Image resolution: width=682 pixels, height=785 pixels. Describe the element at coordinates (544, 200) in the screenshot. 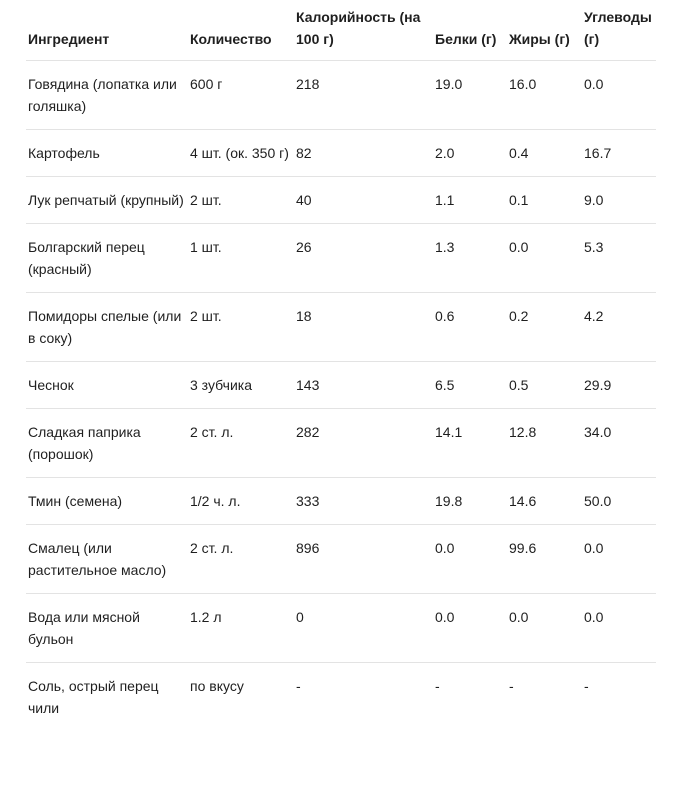

I see `cell-fat: 0.1` at that location.